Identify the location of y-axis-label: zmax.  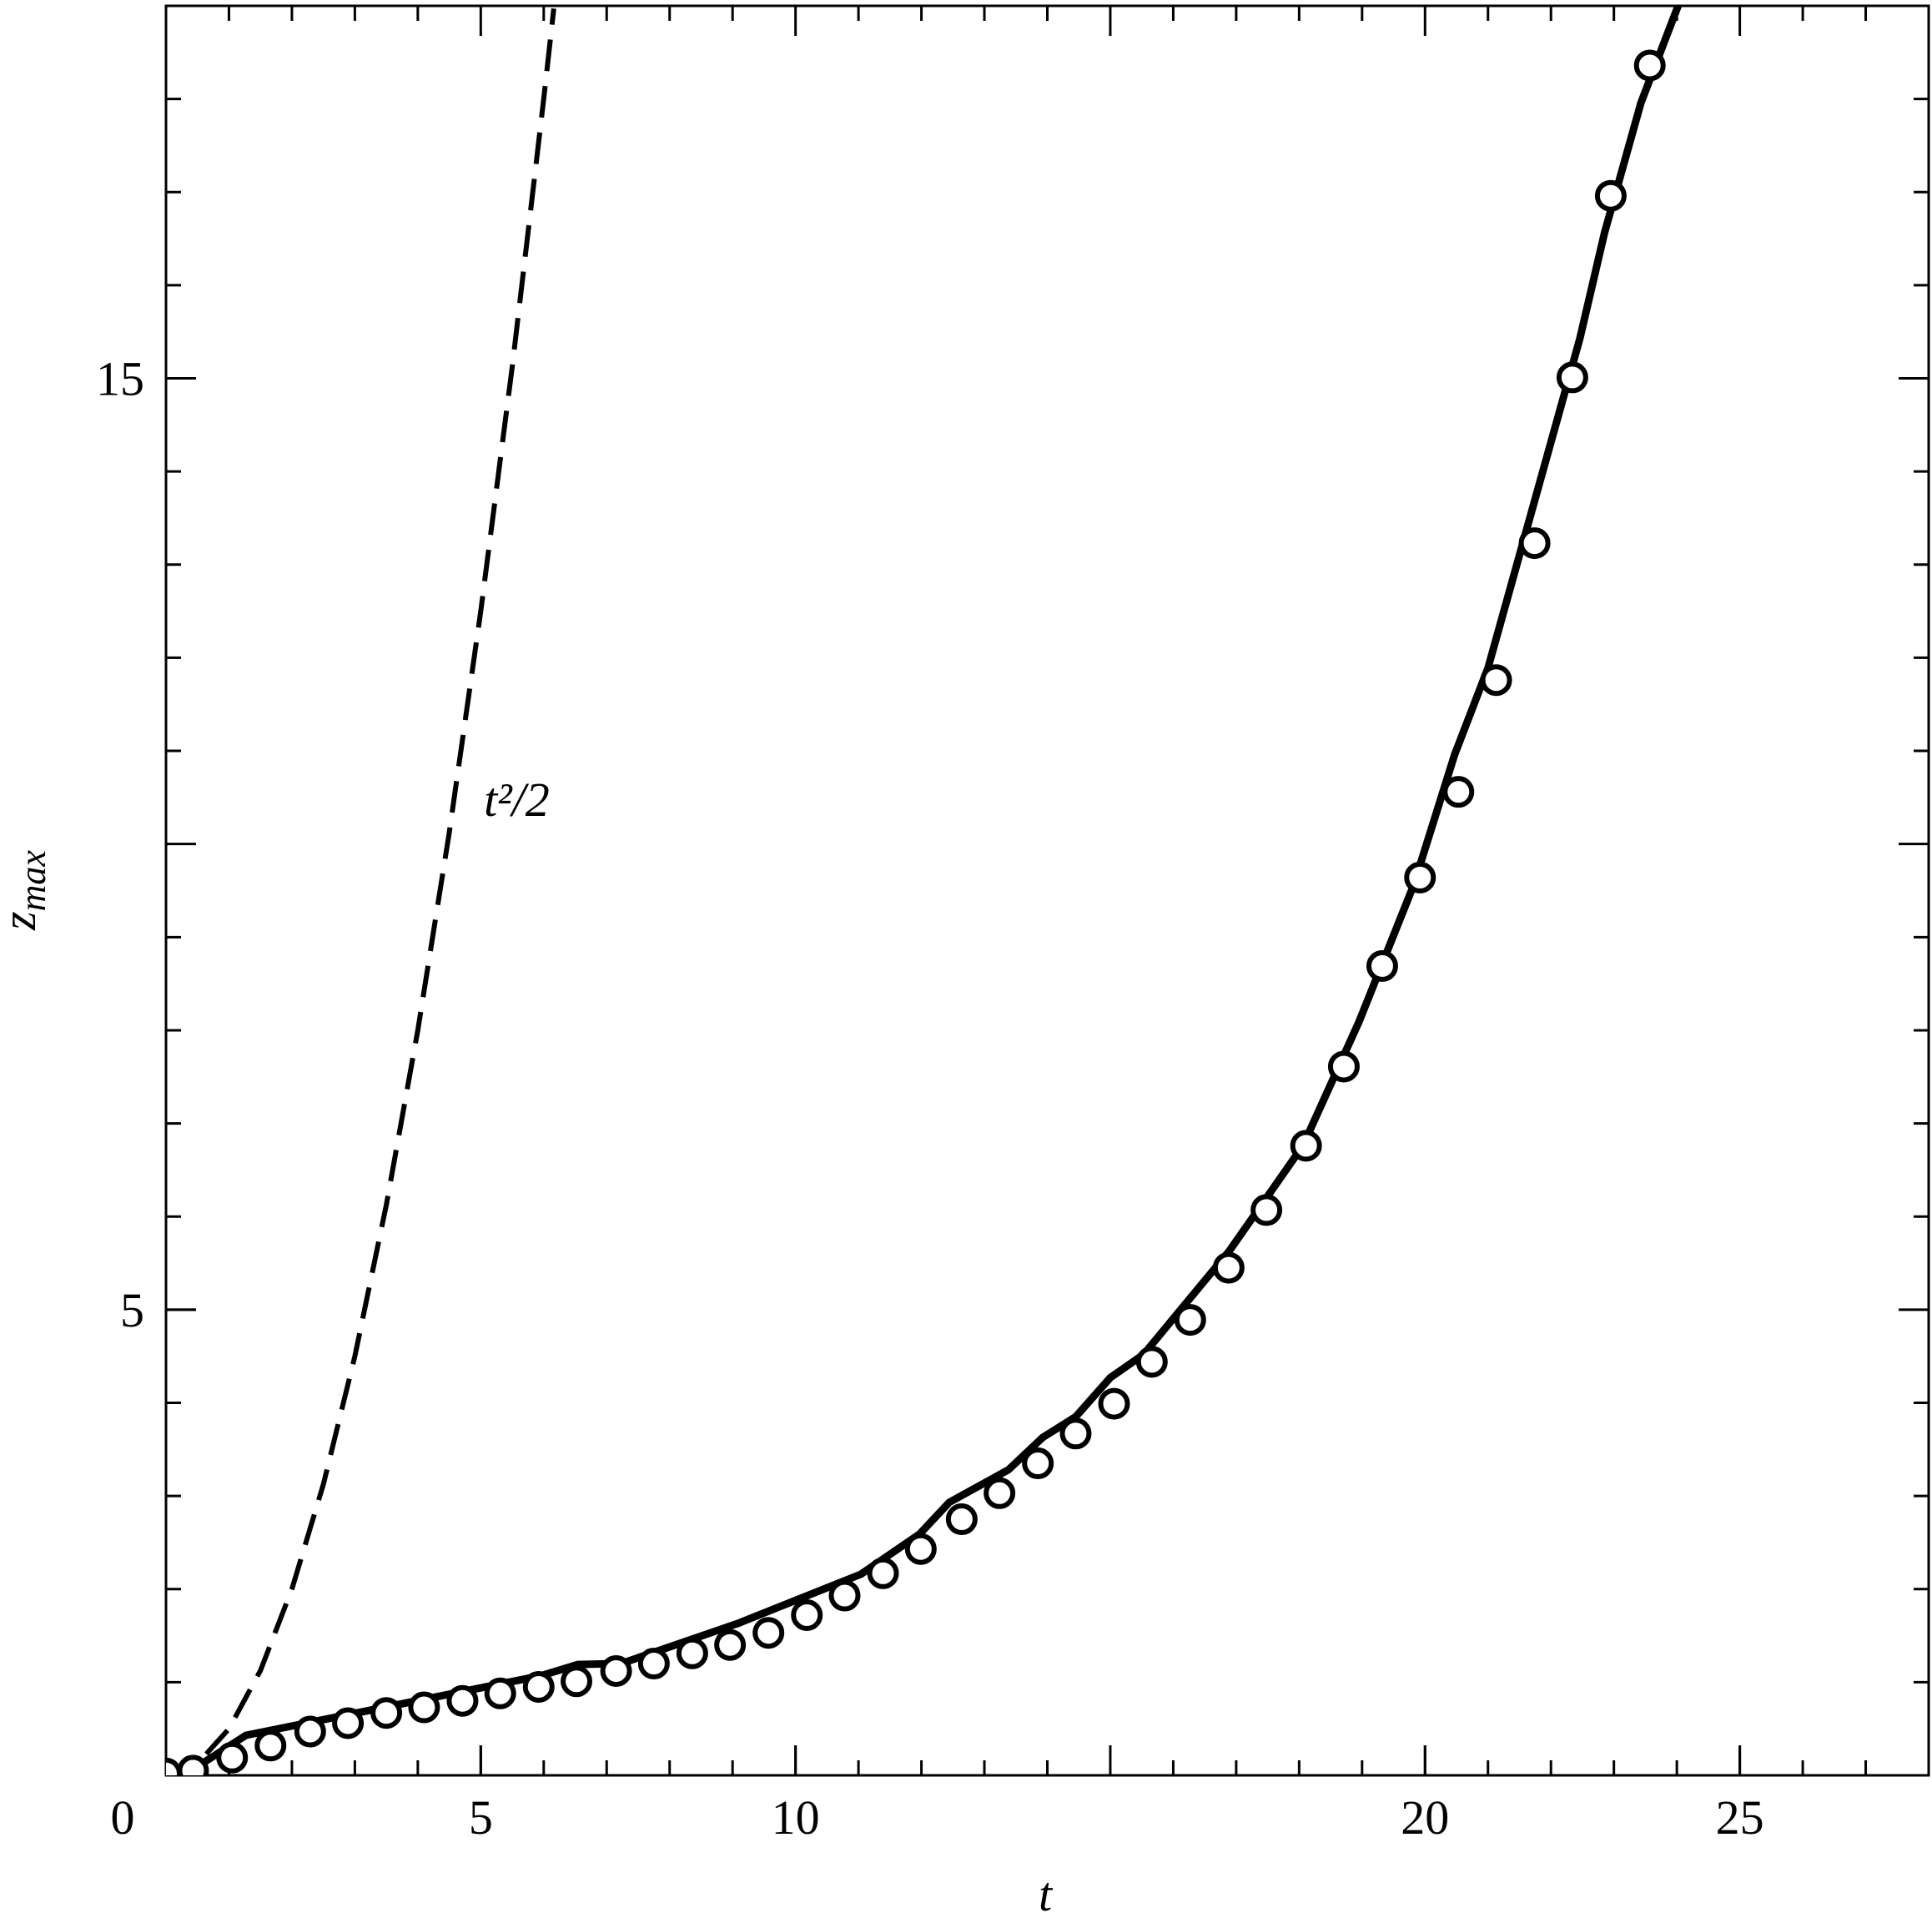
(26, 891).